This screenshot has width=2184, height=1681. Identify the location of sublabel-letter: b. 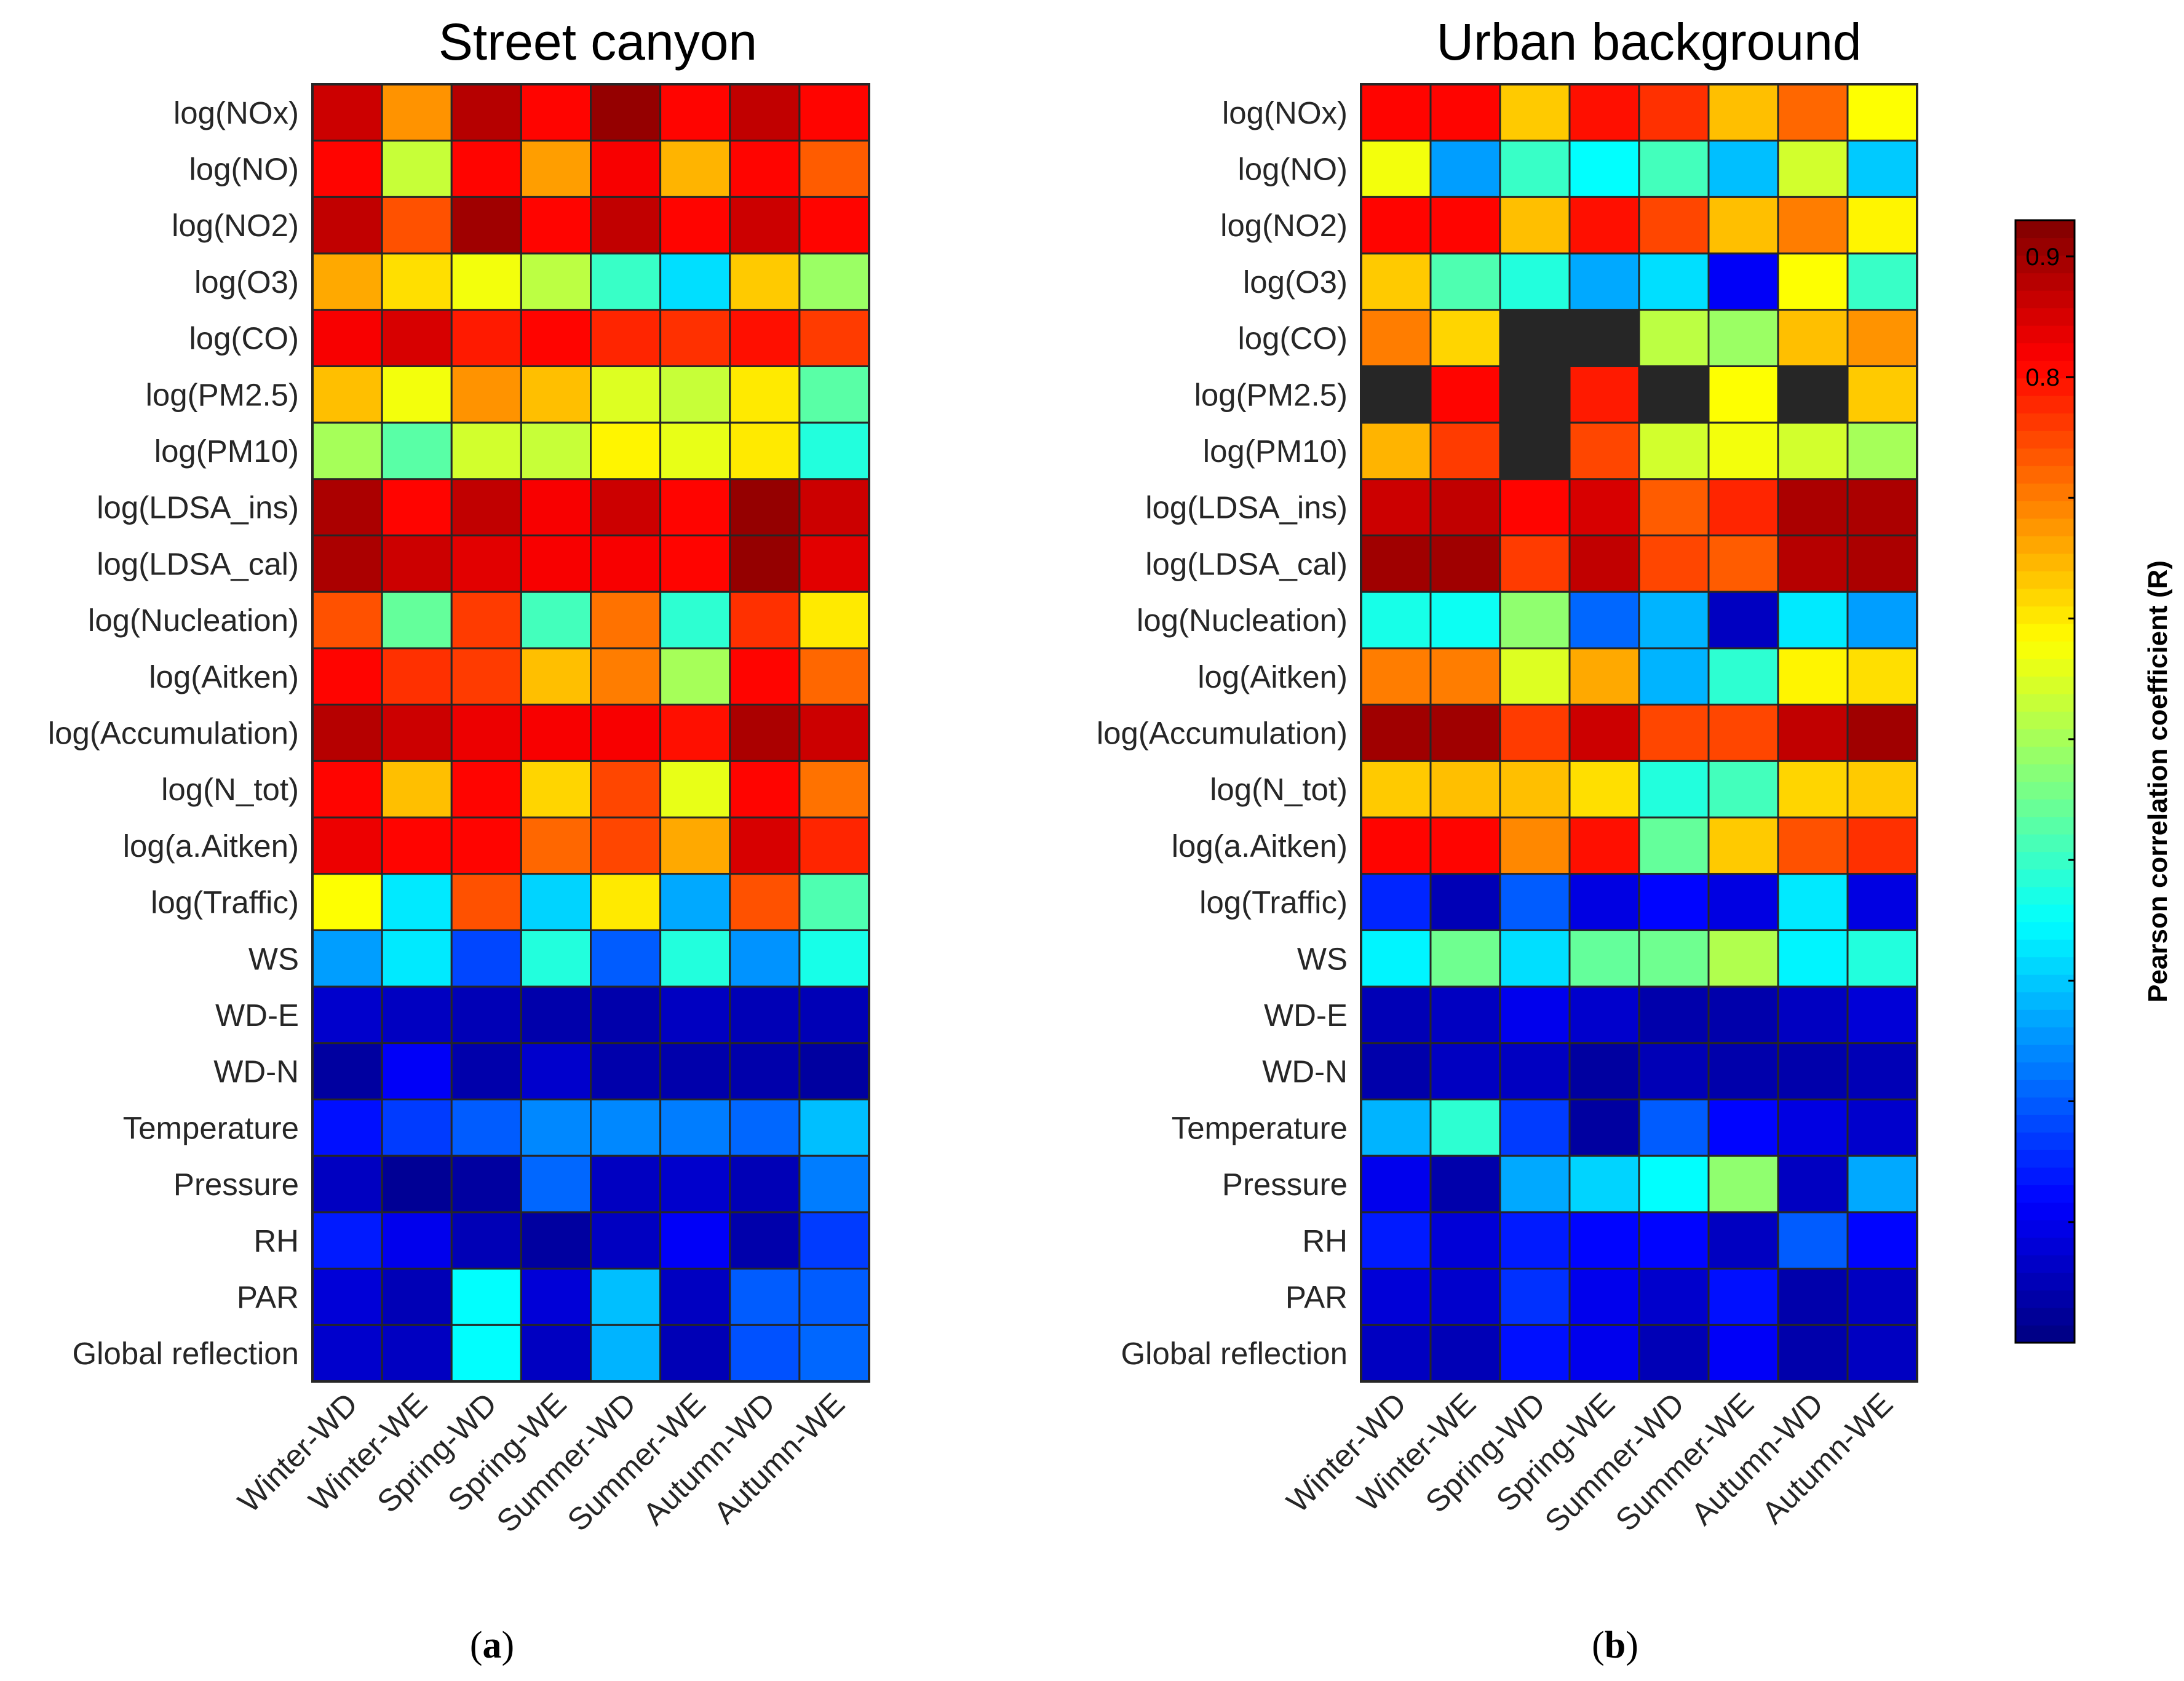
(1615, 1645).